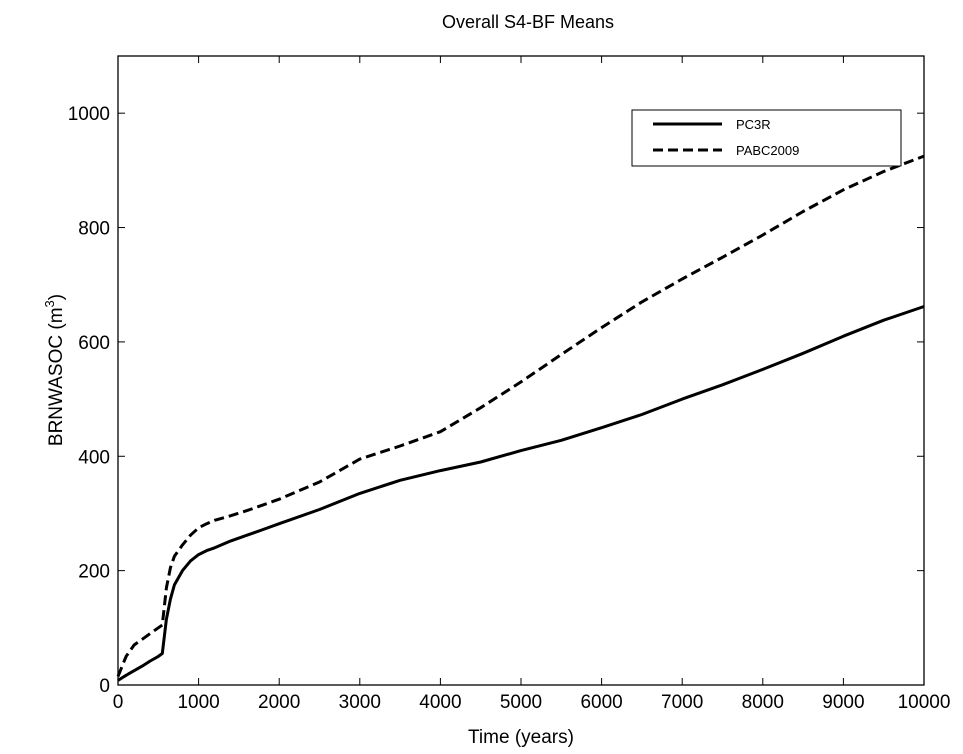  What do you see at coordinates (601, 702) in the screenshot?
I see `x-tick-label: 6000` at bounding box center [601, 702].